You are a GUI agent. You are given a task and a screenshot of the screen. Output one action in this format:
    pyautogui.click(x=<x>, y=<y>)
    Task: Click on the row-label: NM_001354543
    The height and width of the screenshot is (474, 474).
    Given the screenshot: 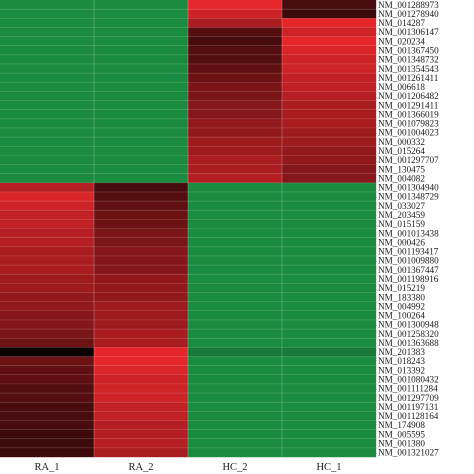 What is the action you would take?
    pyautogui.click(x=408, y=69)
    